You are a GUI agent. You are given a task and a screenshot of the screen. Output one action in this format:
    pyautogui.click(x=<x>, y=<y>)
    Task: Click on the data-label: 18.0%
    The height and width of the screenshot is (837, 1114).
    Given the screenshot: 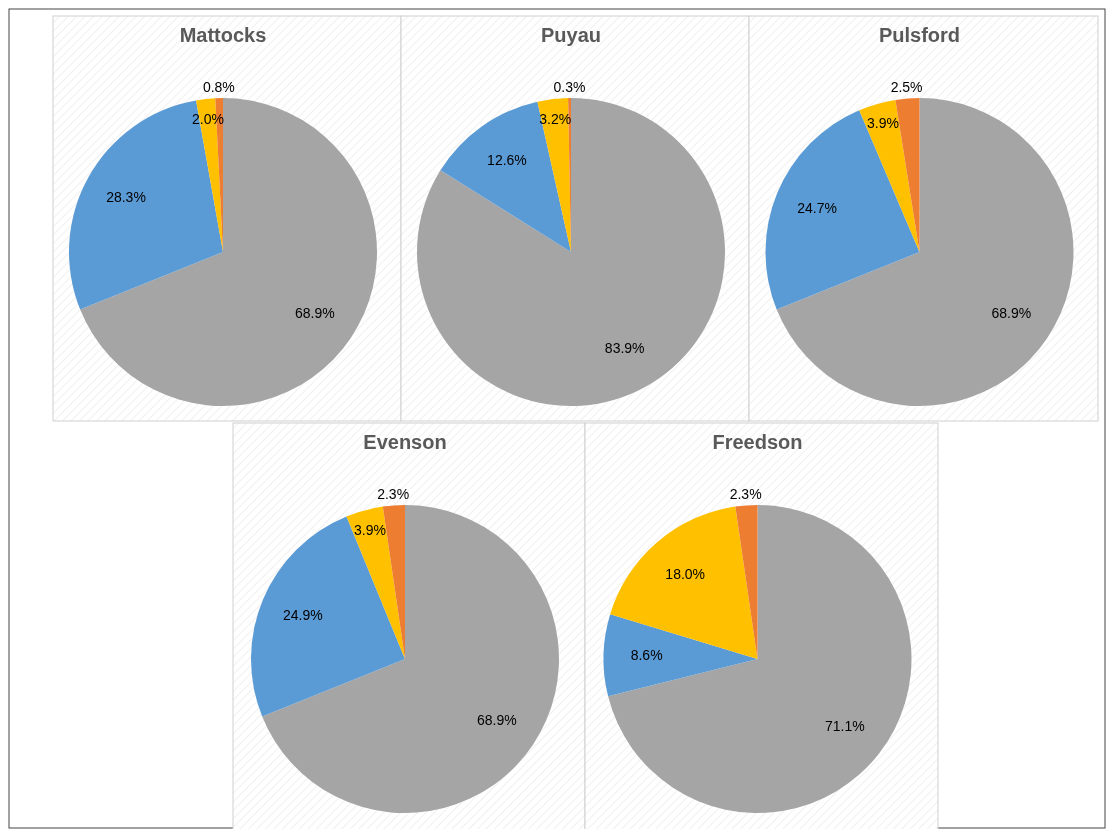 What is the action you would take?
    pyautogui.click(x=685, y=573)
    